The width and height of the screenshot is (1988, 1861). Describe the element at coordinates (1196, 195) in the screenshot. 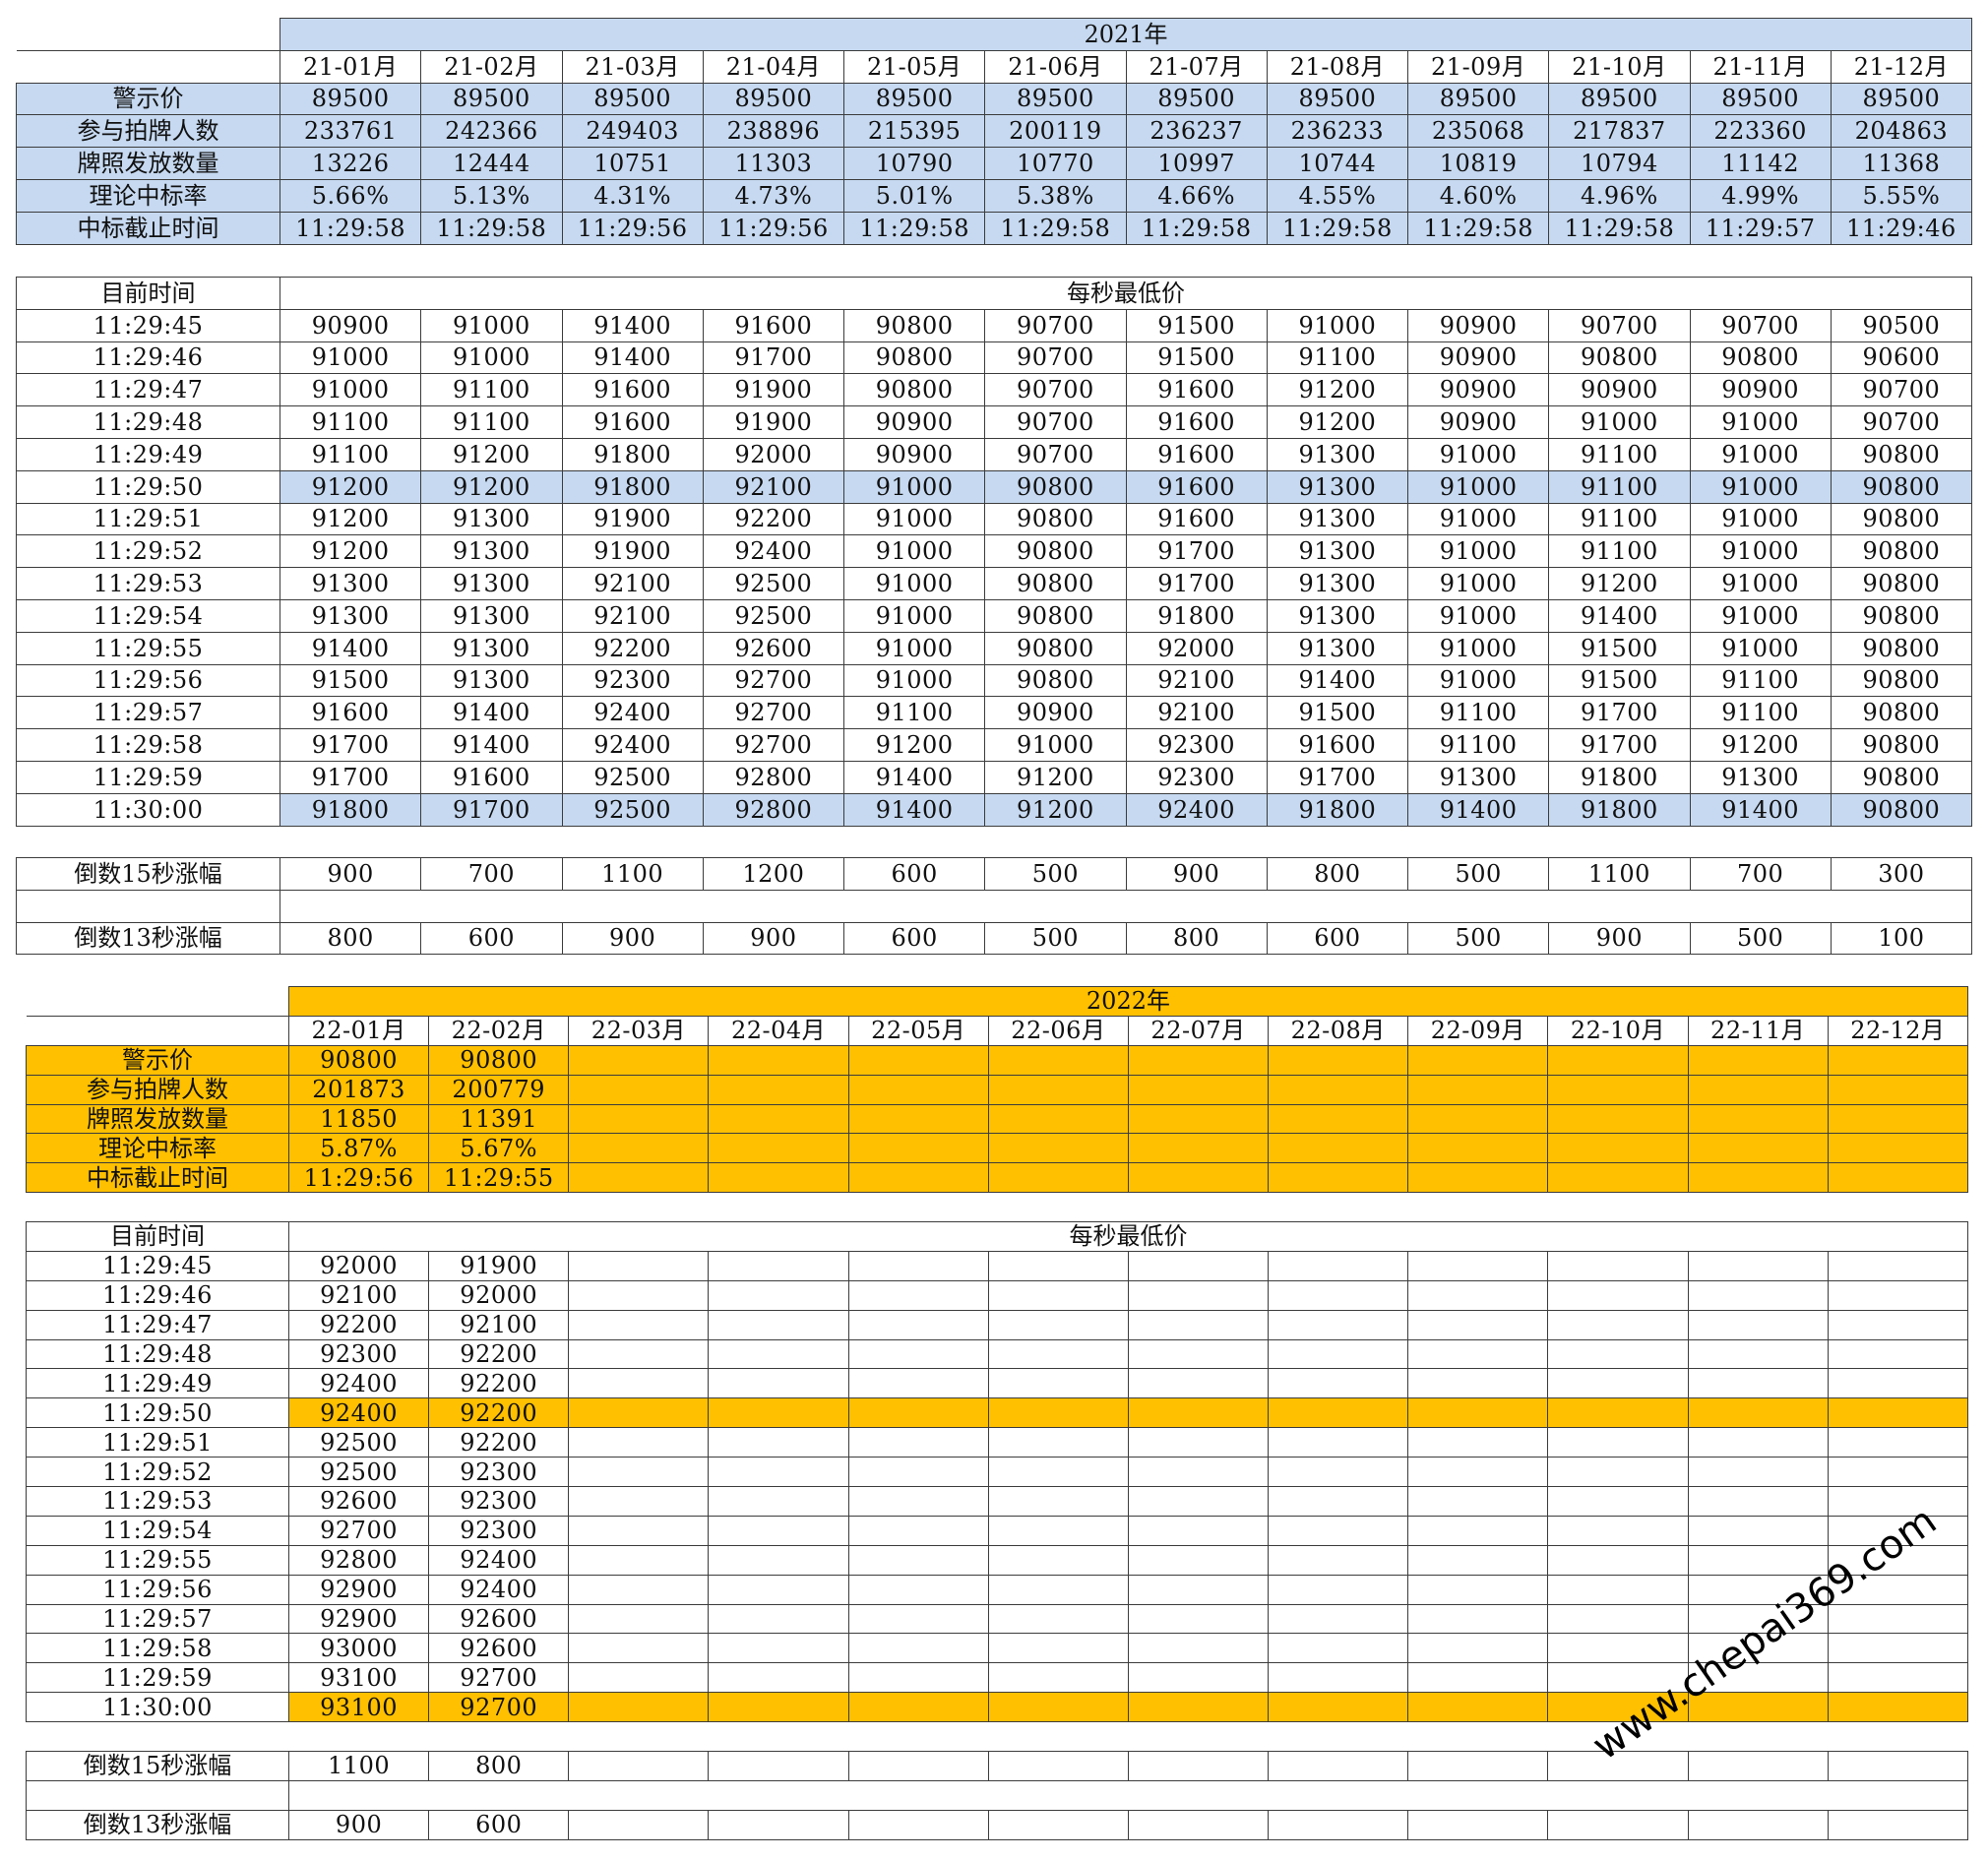

I see `stat-value: 4.66%` at that location.